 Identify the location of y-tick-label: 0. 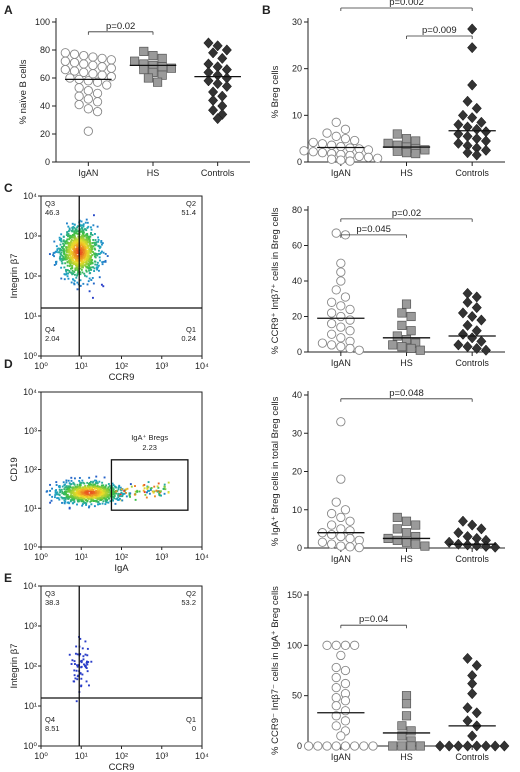
(299, 162).